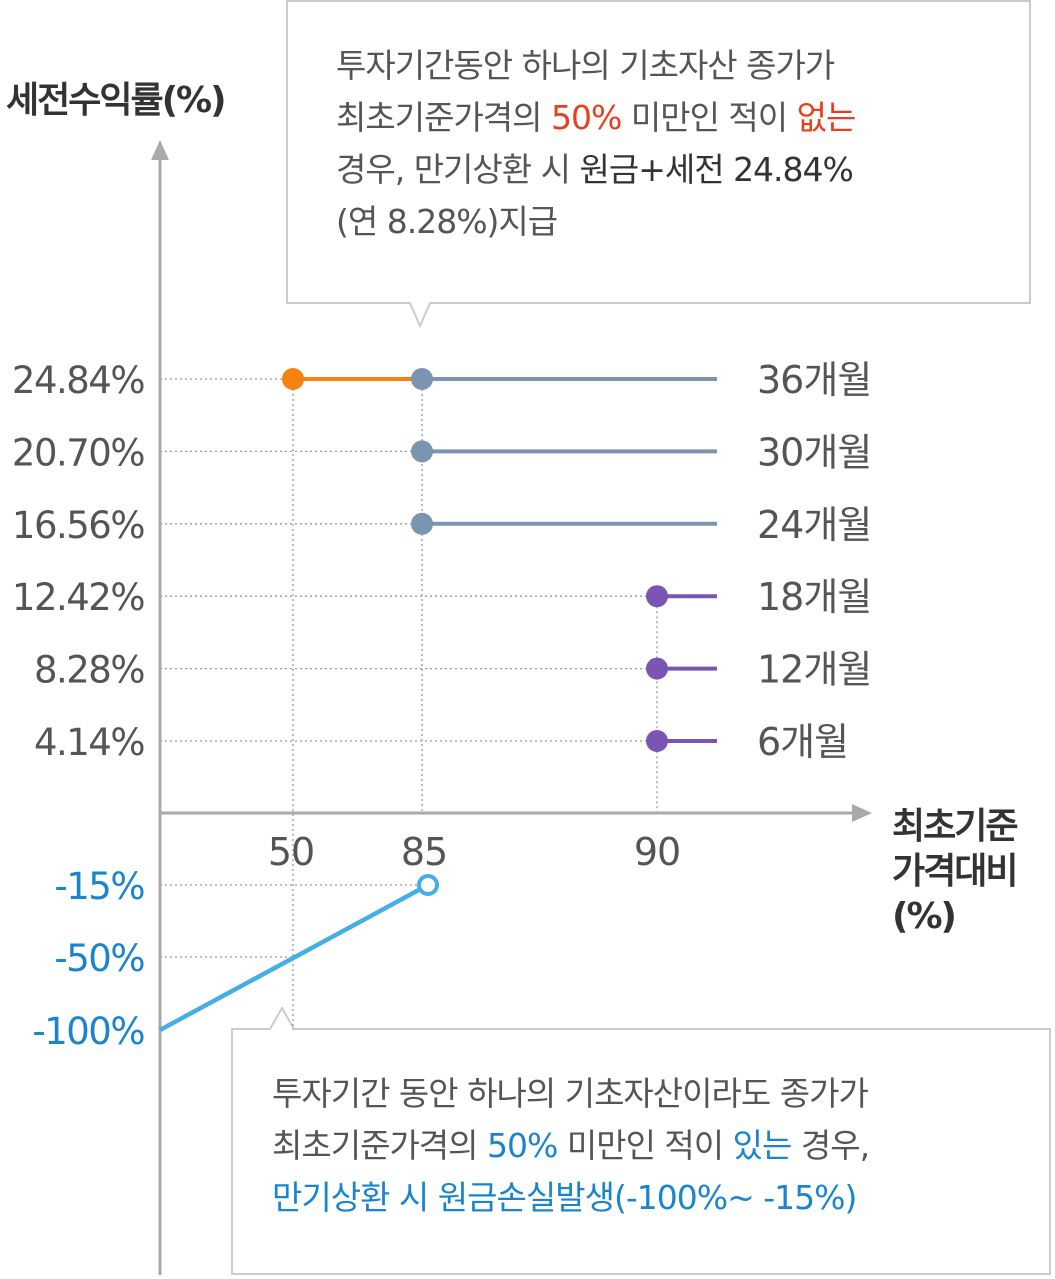  Describe the element at coordinates (814, 670) in the screenshot. I see `period-label: 12개월` at that location.